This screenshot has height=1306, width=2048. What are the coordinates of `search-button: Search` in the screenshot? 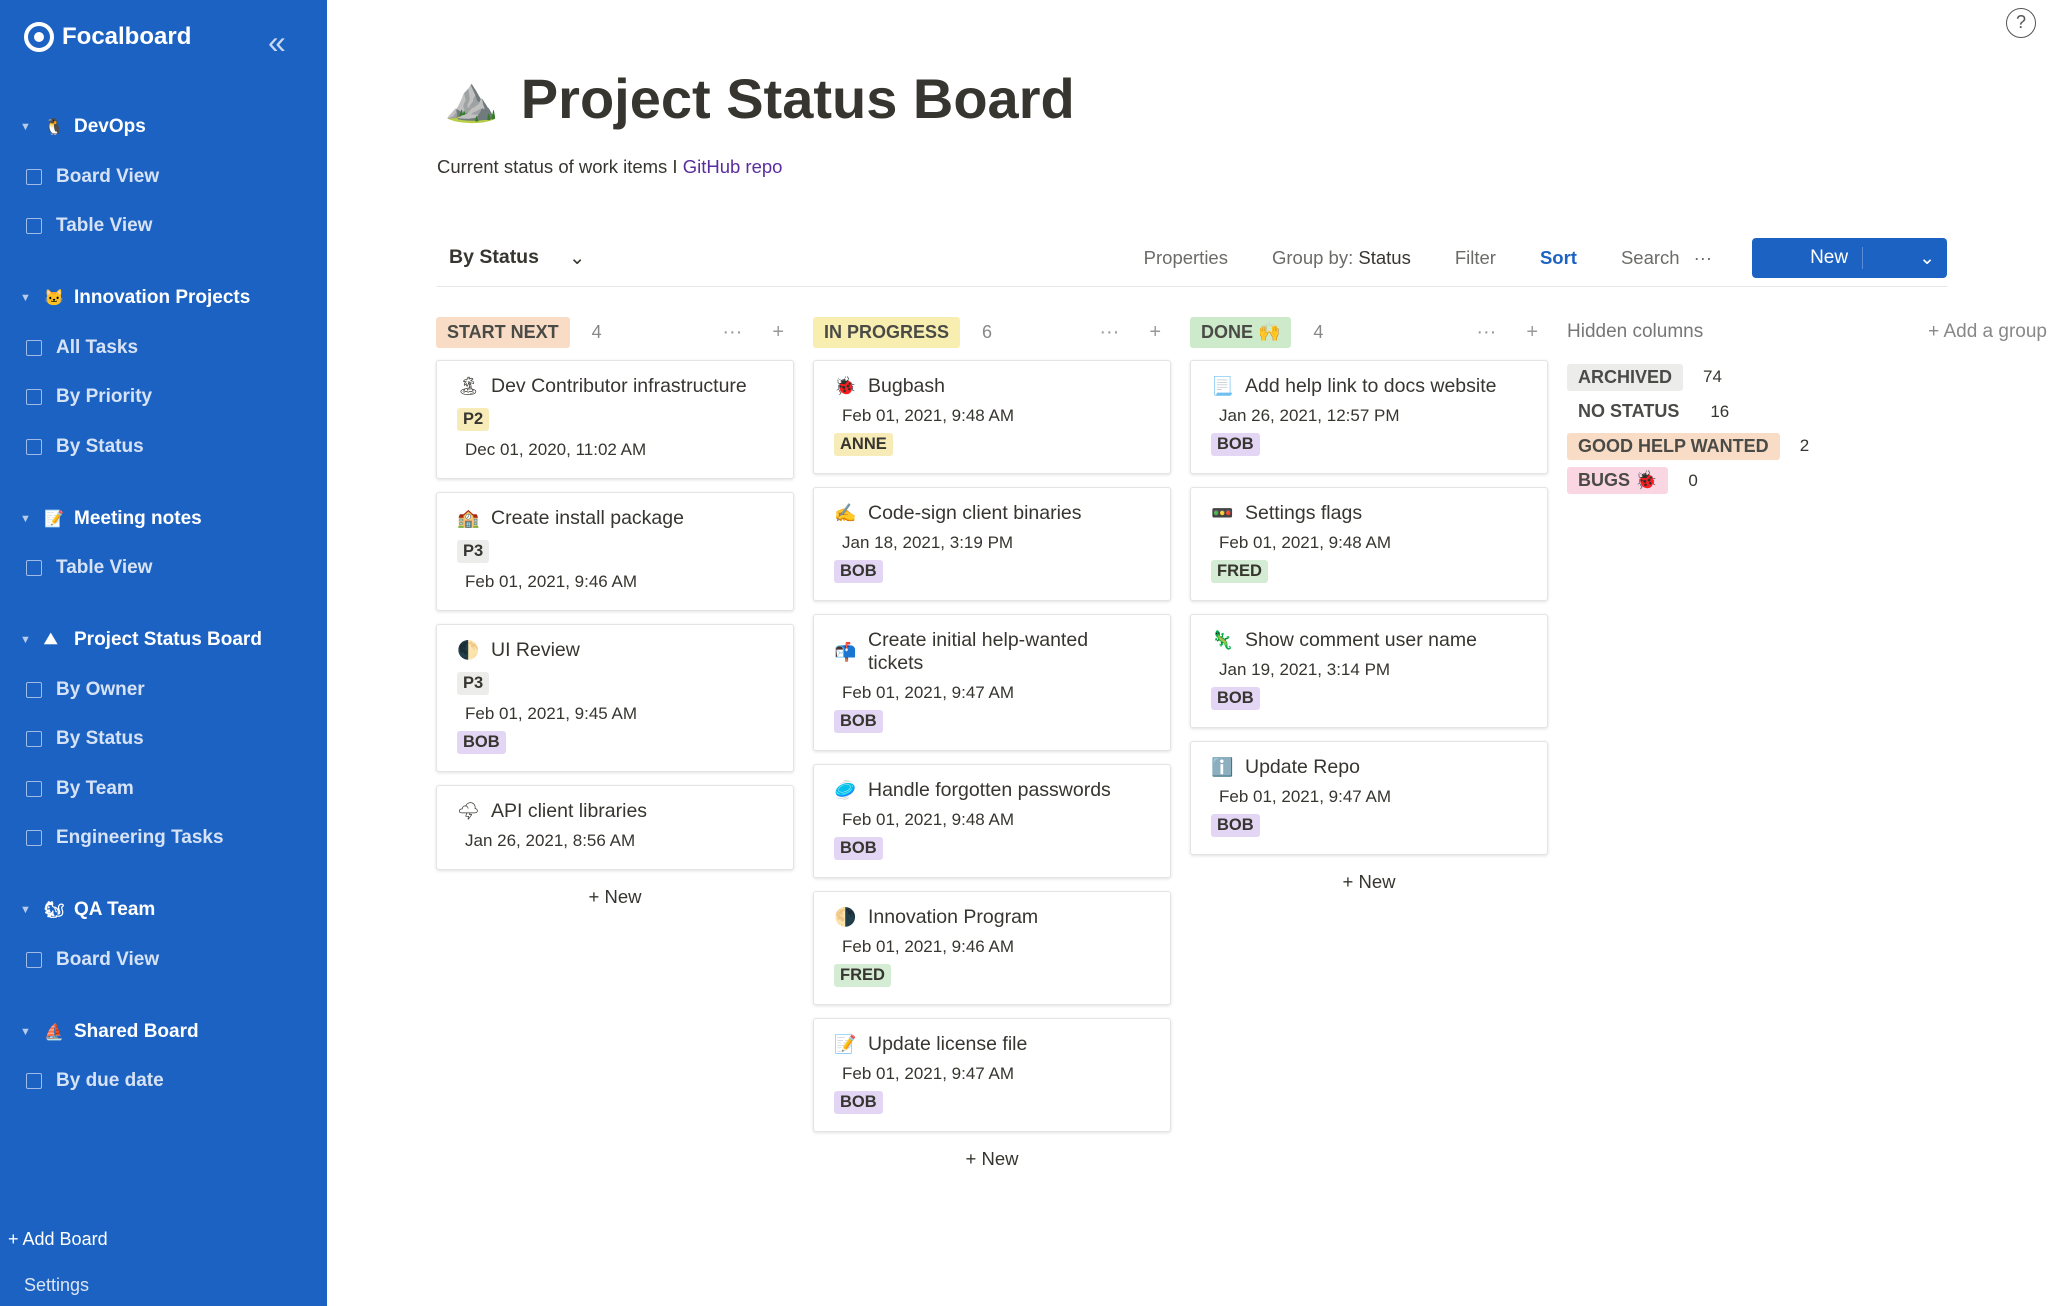 It's located at (1650, 257).